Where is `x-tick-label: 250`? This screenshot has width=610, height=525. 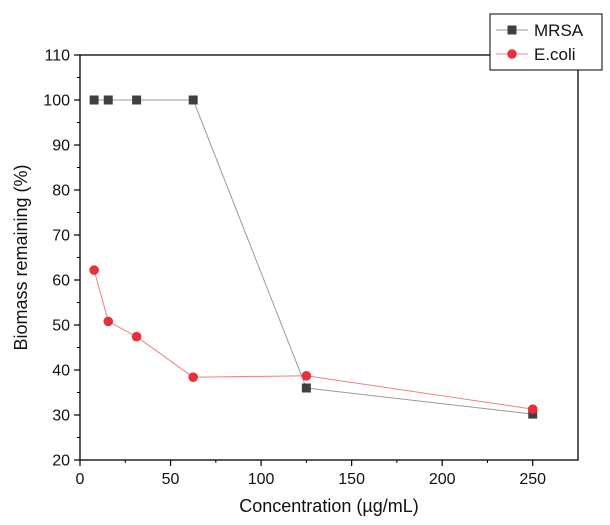 x-tick-label: 250 is located at coordinates (532, 479).